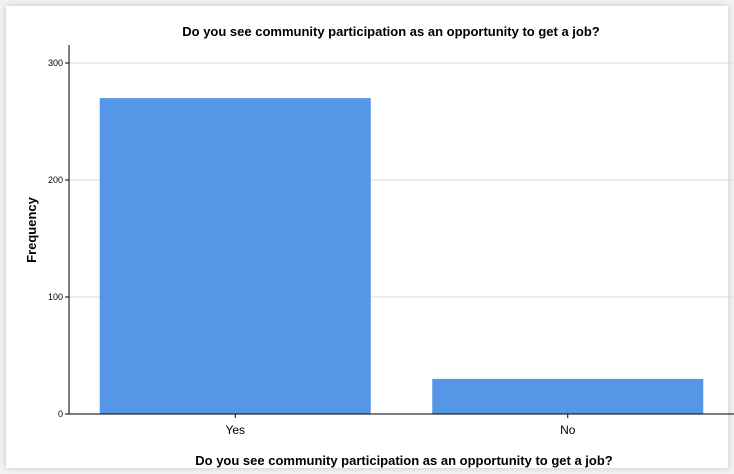  Describe the element at coordinates (568, 396) in the screenshot. I see `bar-no` at that location.